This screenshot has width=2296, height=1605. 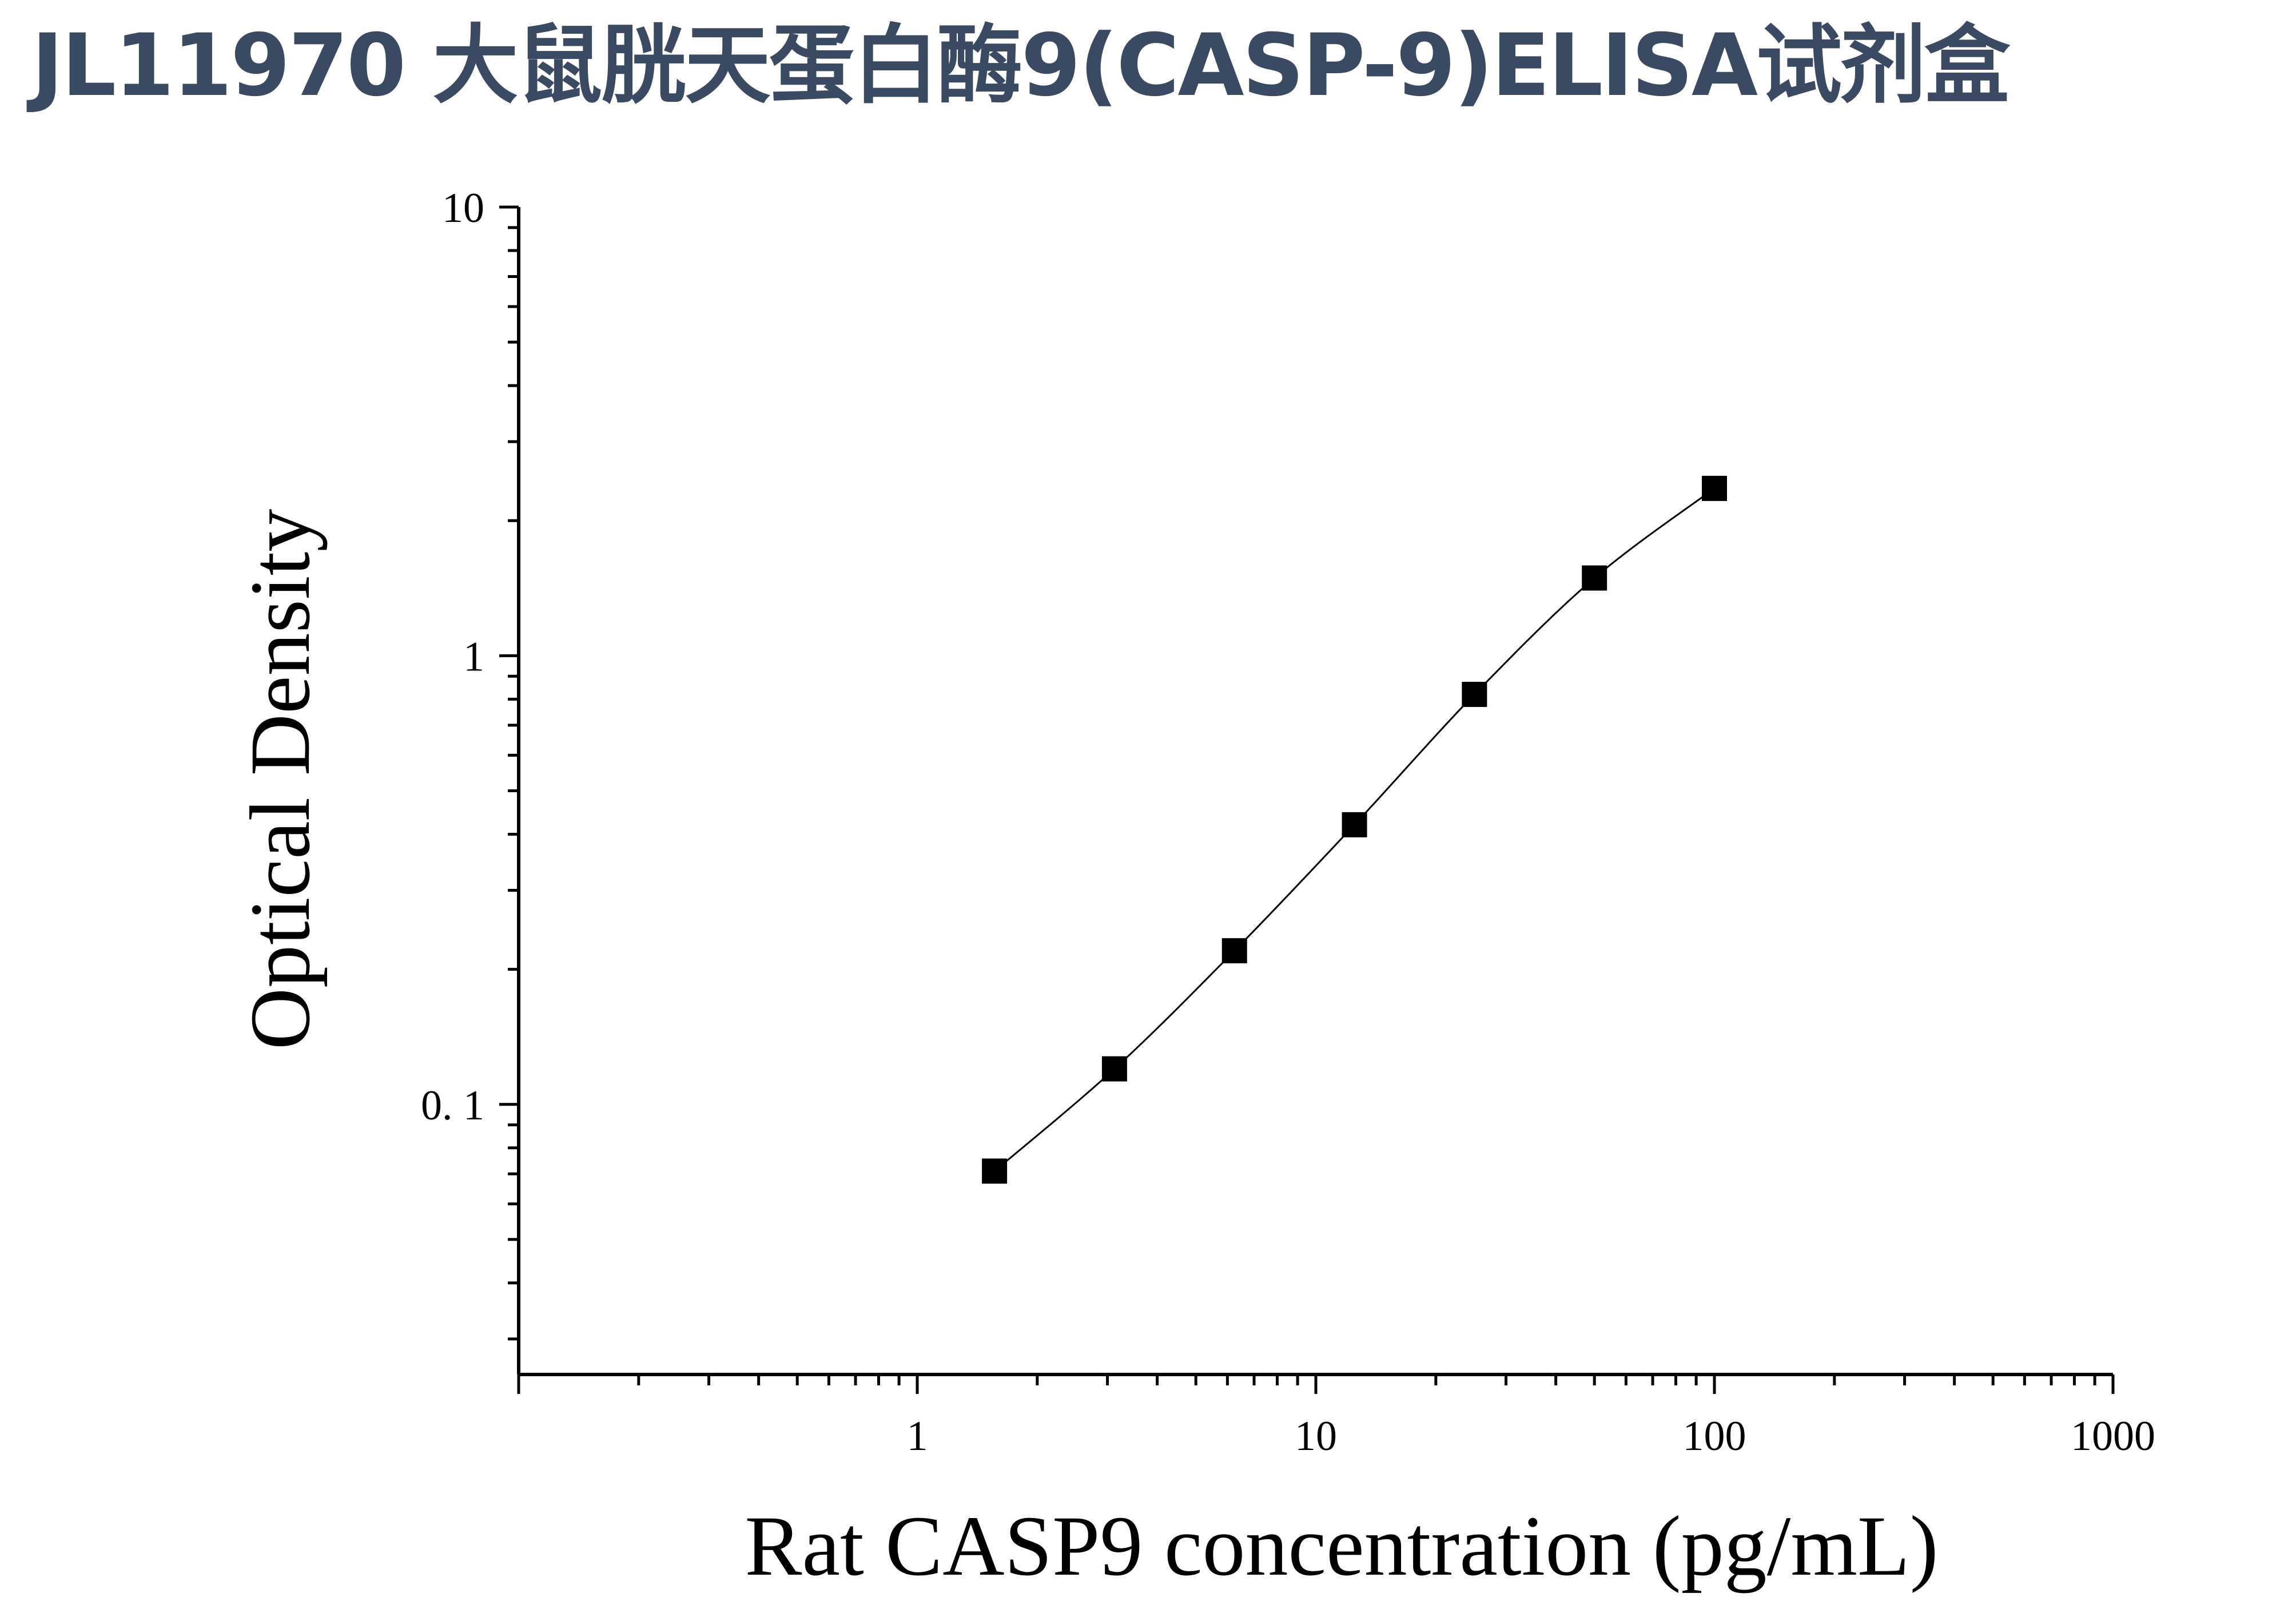 I want to click on y-tick-label: 0. 1, so click(x=452, y=1105).